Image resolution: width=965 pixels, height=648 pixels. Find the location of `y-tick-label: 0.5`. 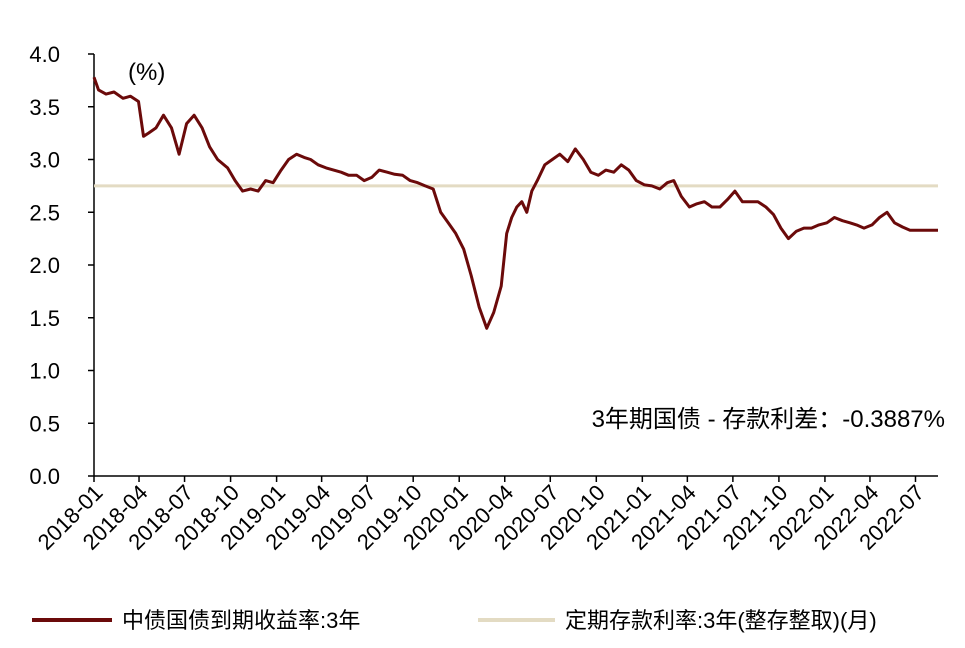

y-tick-label: 0.5 is located at coordinates (44, 423).